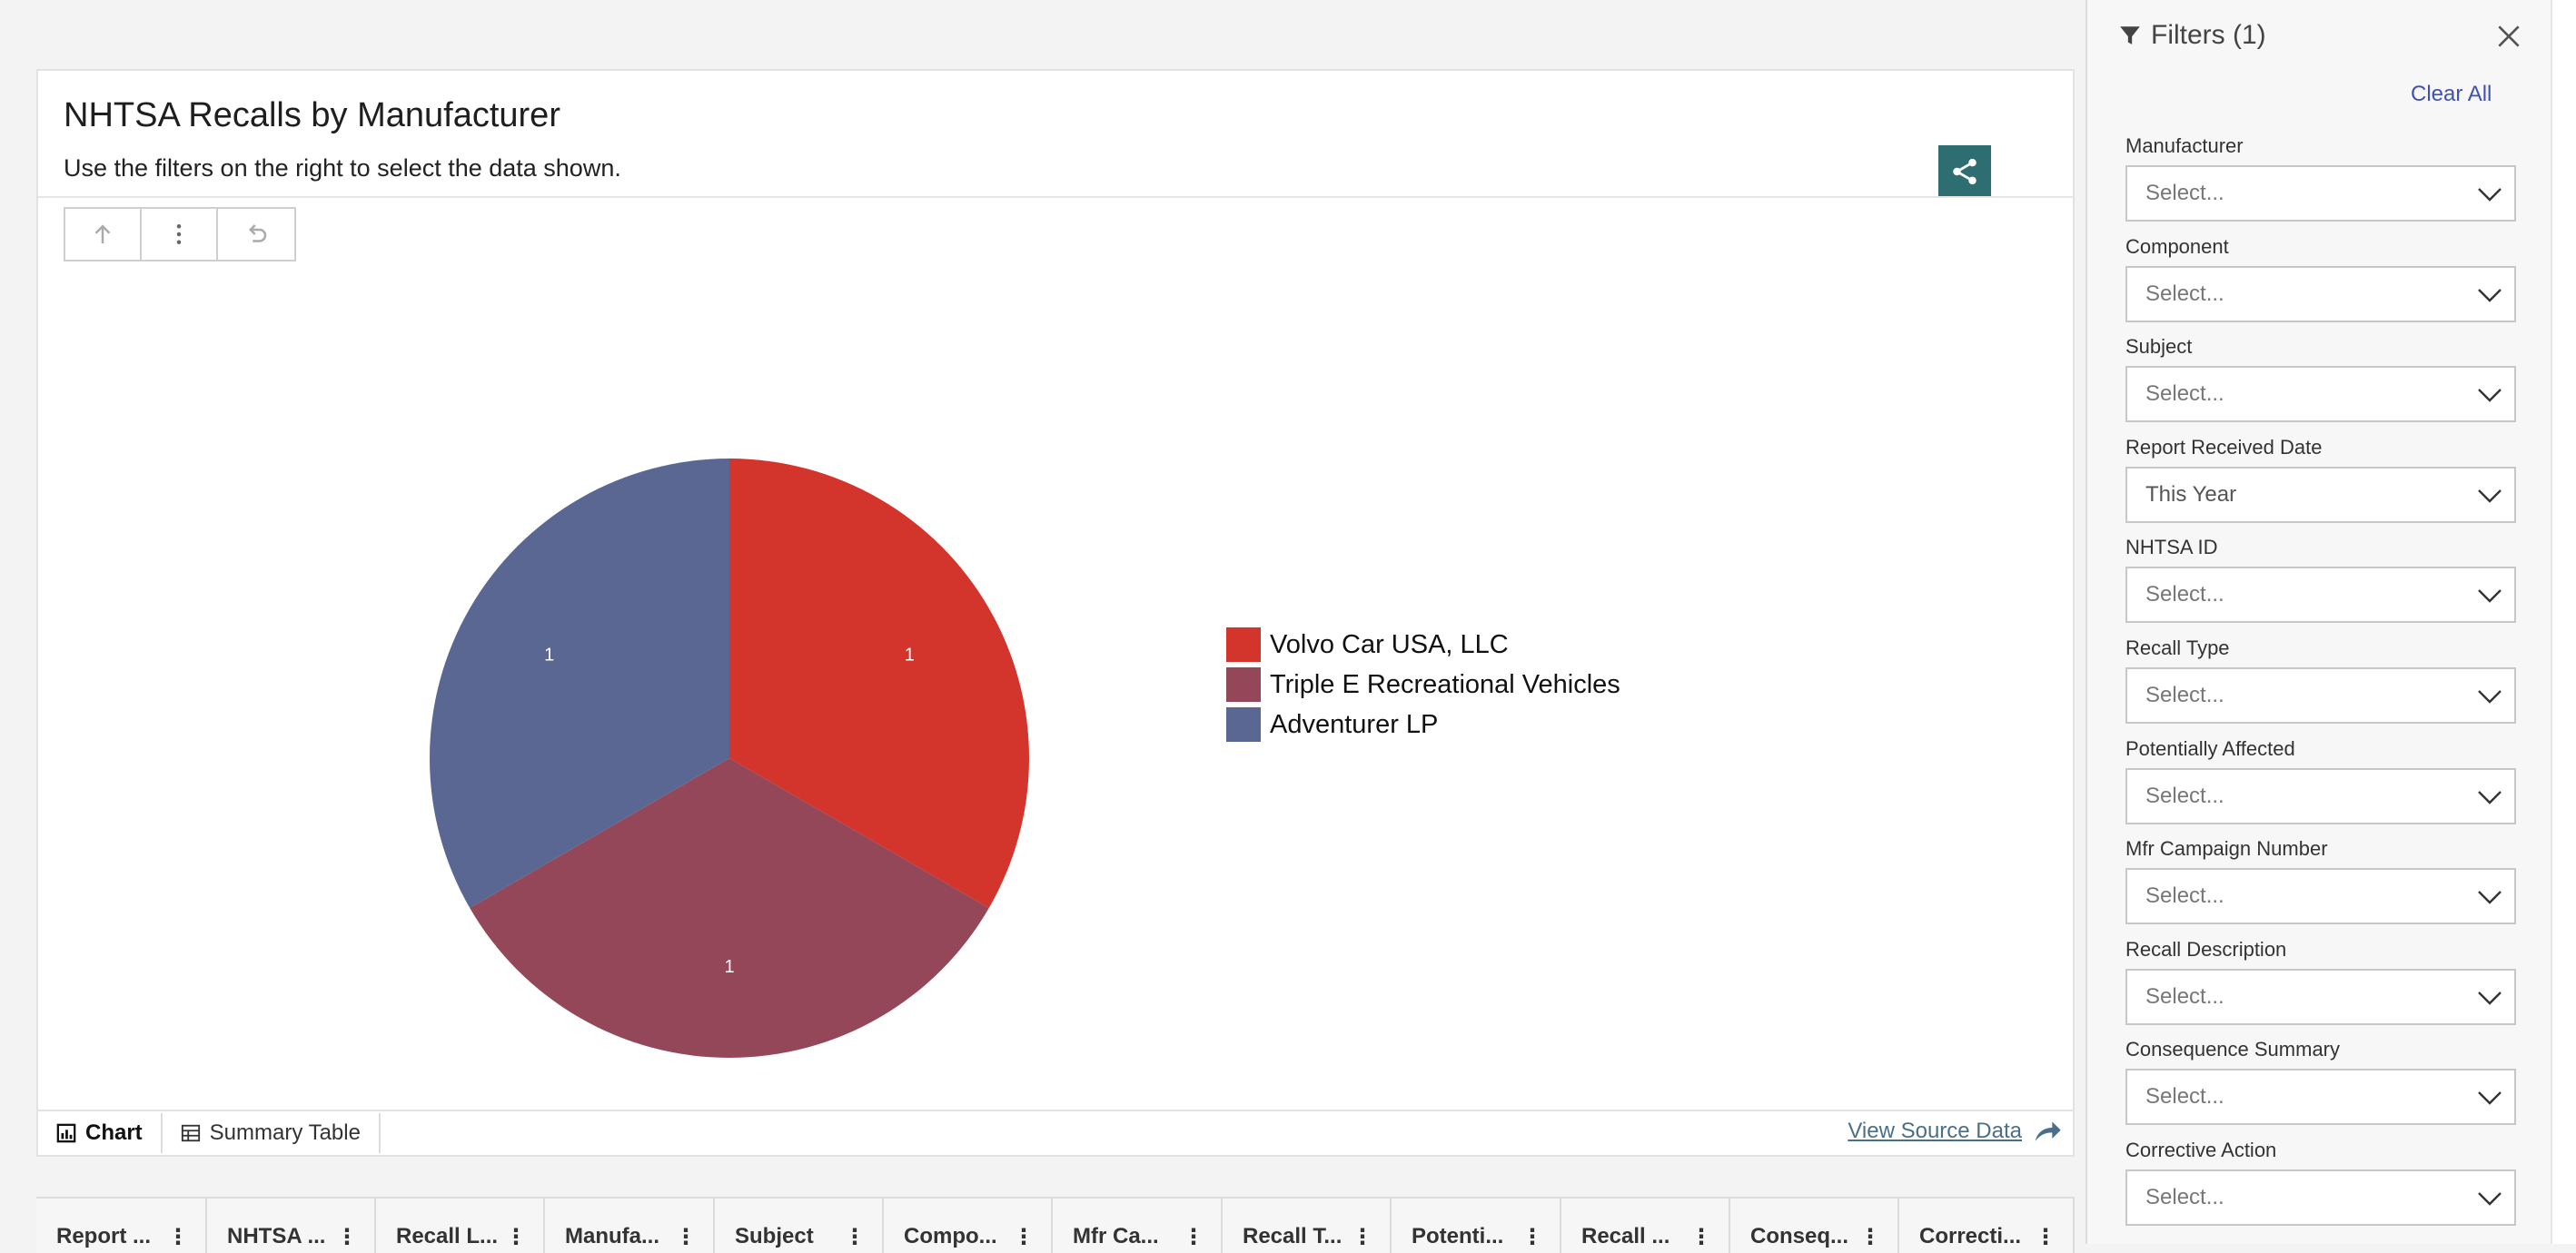 Image resolution: width=2576 pixels, height=1253 pixels. I want to click on column-header: Mfr Ca... ⋮, so click(1138, 1226).